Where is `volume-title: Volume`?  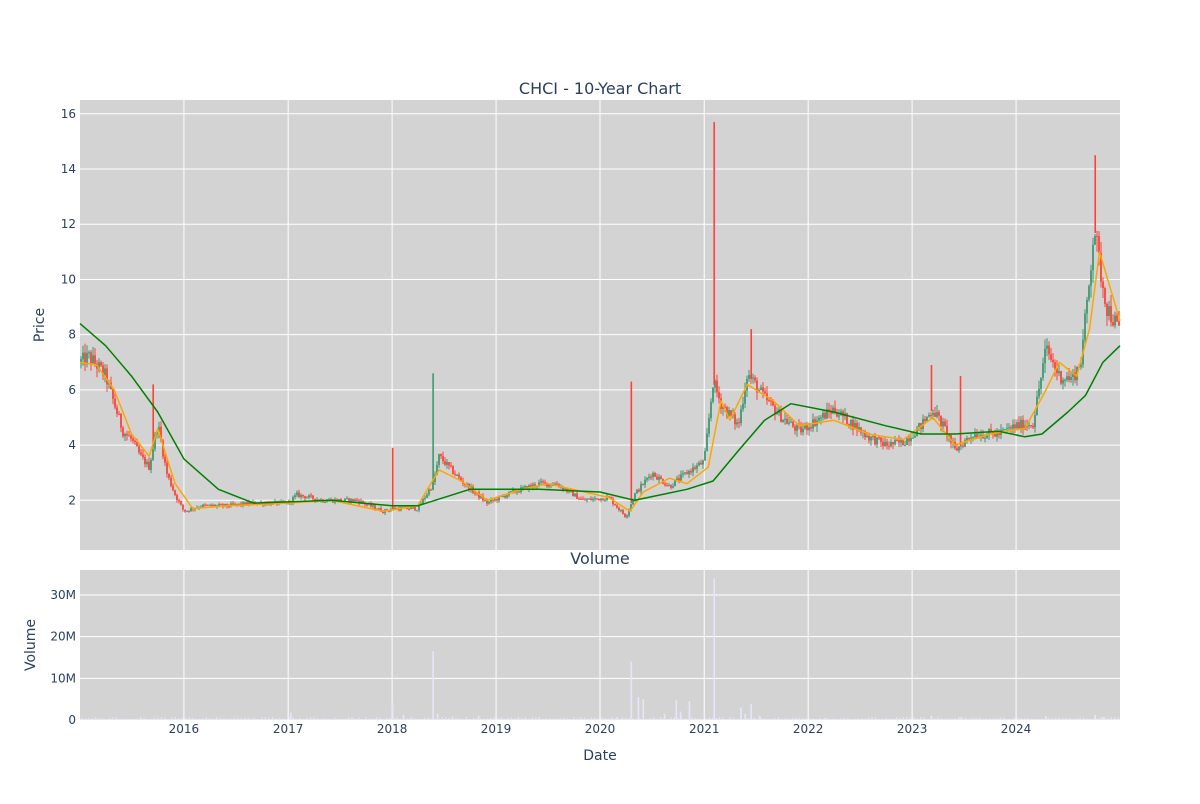
volume-title: Volume is located at coordinates (600, 558).